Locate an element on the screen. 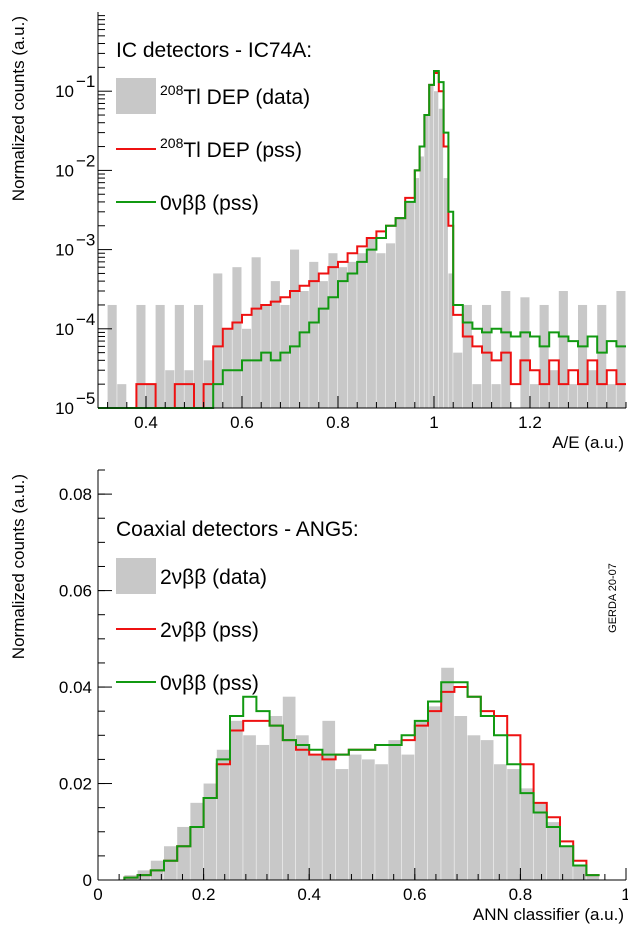 This screenshot has width=628, height=927. y-tick-exponent: −1 is located at coordinates (85, 81).